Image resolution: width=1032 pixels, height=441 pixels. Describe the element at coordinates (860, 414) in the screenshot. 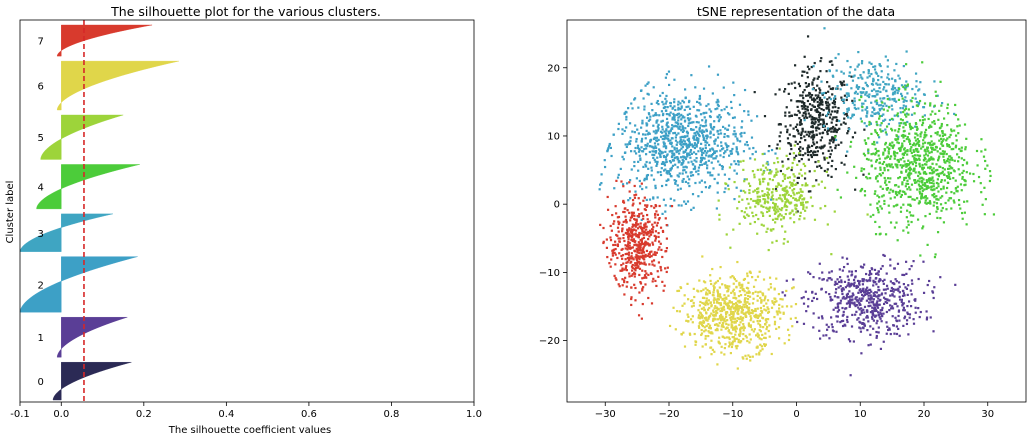

I see `tsne-x-tick-label: 10` at that location.